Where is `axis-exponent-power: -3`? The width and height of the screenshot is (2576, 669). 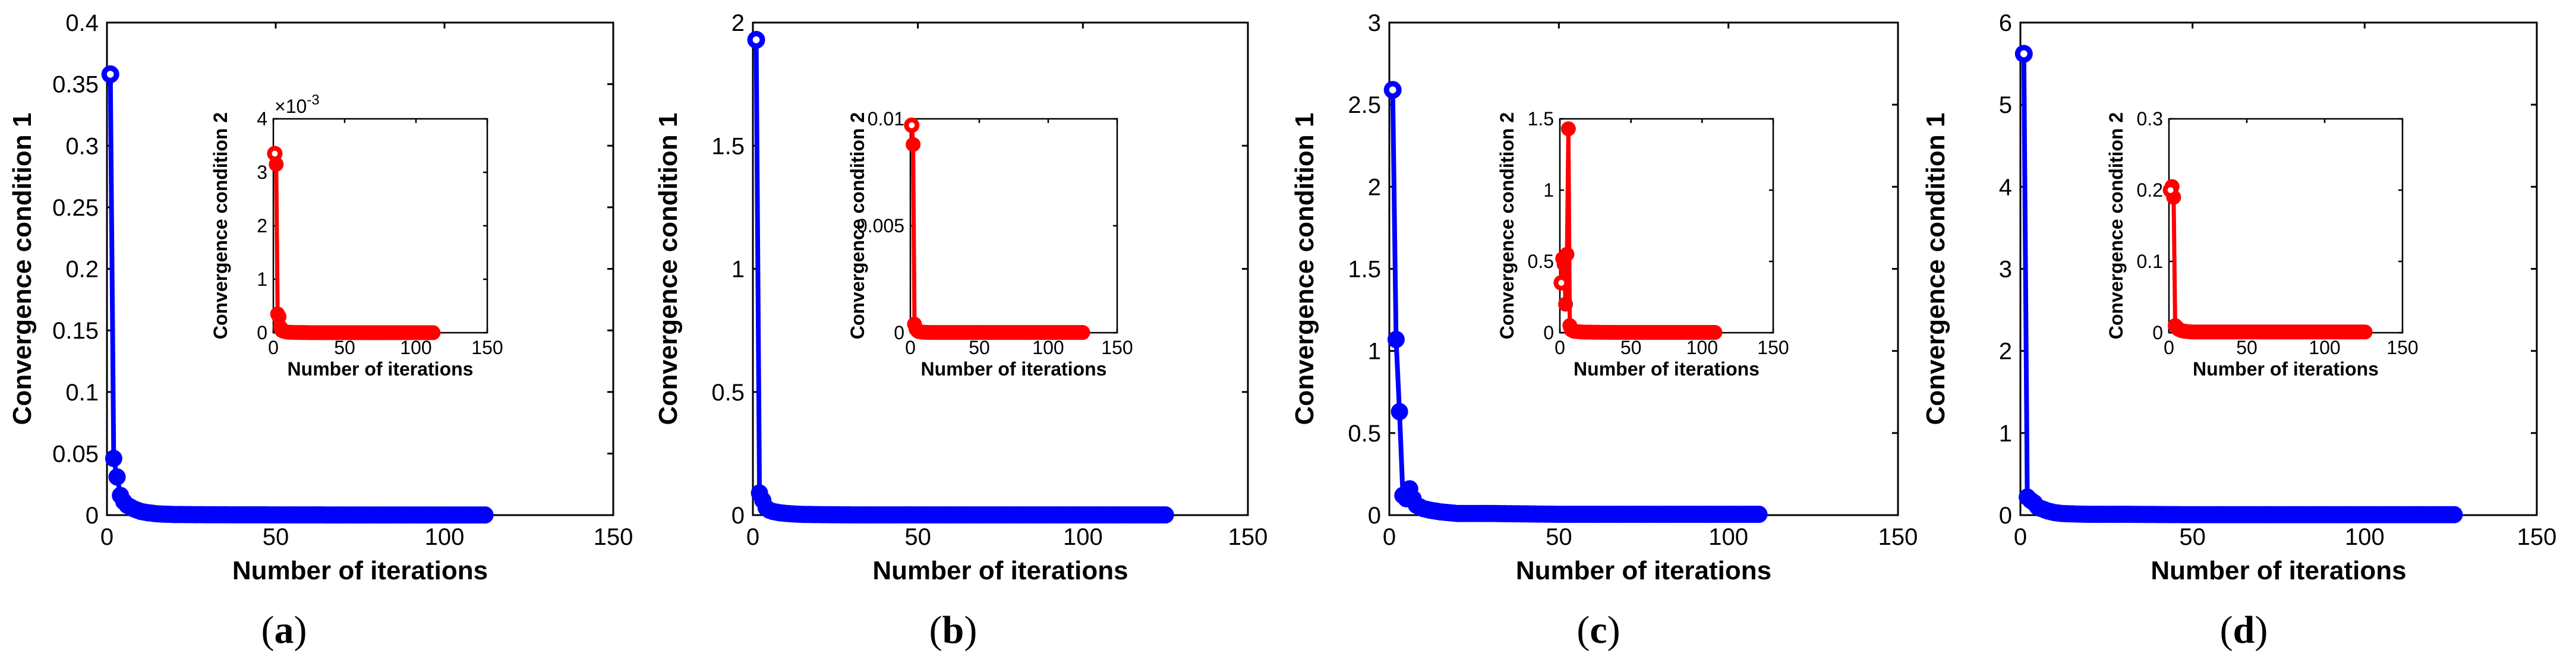 axis-exponent-power: -3 is located at coordinates (313, 100).